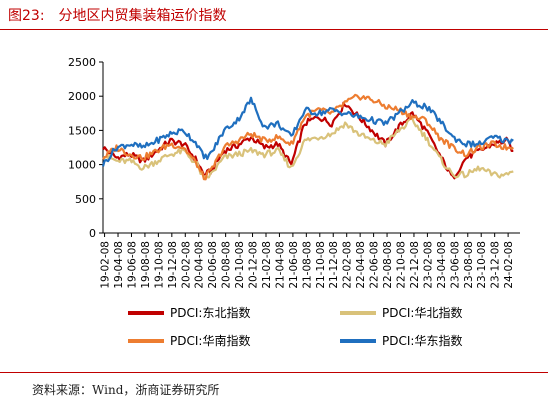 The height and width of the screenshot is (402, 548). I want to click on x-tick-label: 20-08-08, so click(227, 265).